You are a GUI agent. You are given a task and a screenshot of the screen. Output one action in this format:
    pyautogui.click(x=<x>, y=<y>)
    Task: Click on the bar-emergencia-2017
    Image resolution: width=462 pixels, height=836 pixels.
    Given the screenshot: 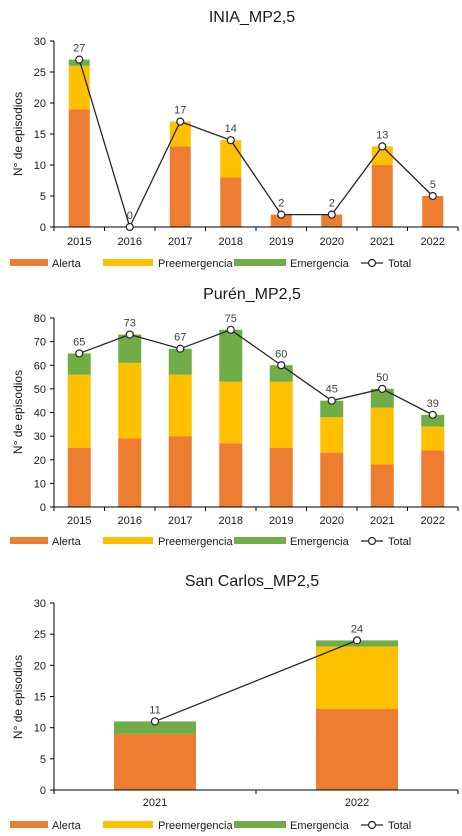 What is the action you would take?
    pyautogui.click(x=180, y=361)
    